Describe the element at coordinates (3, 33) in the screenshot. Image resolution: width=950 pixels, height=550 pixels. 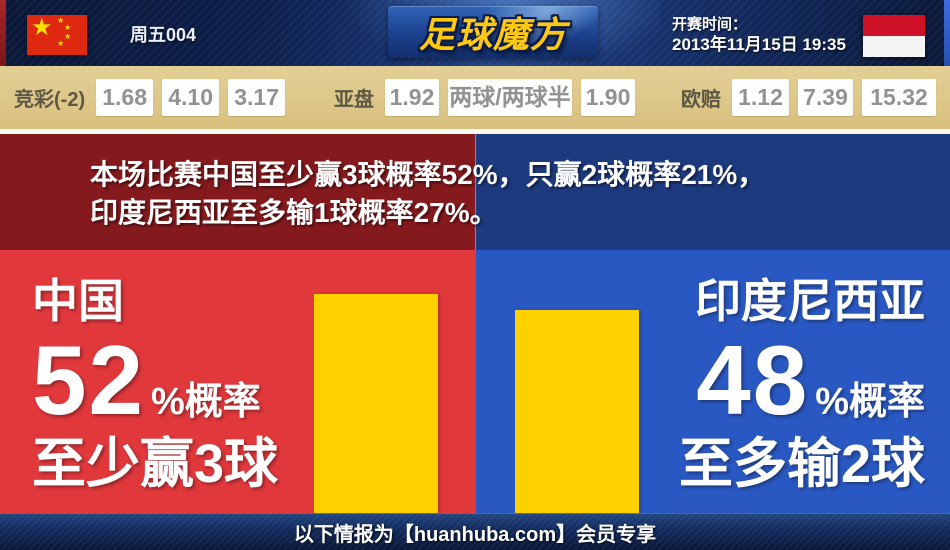
I see `left-red-edge-strip` at that location.